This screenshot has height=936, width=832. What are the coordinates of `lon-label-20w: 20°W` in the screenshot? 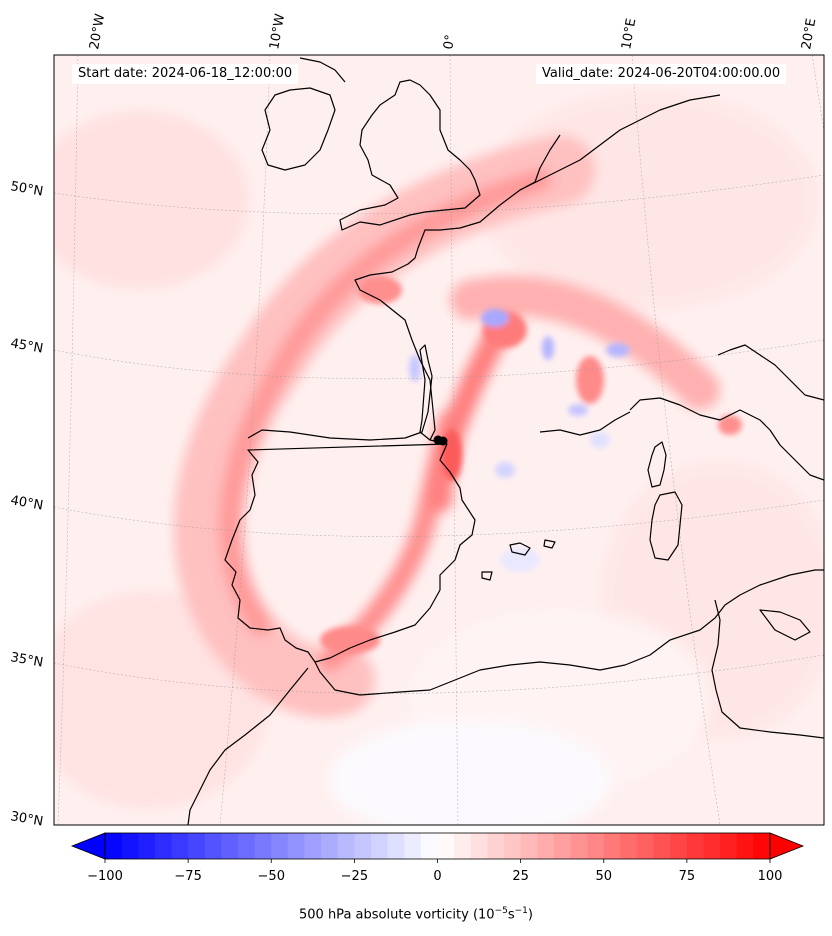 It's located at (97, 32).